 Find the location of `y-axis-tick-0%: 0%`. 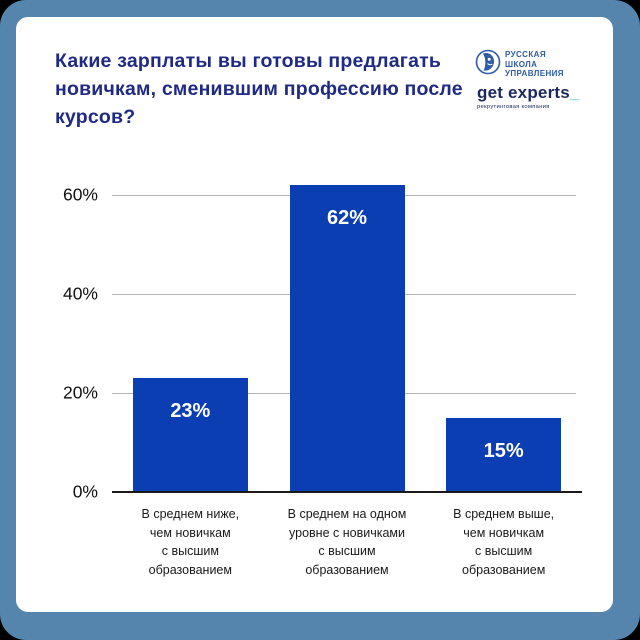

y-axis-tick-0%: 0% is located at coordinates (85, 491).